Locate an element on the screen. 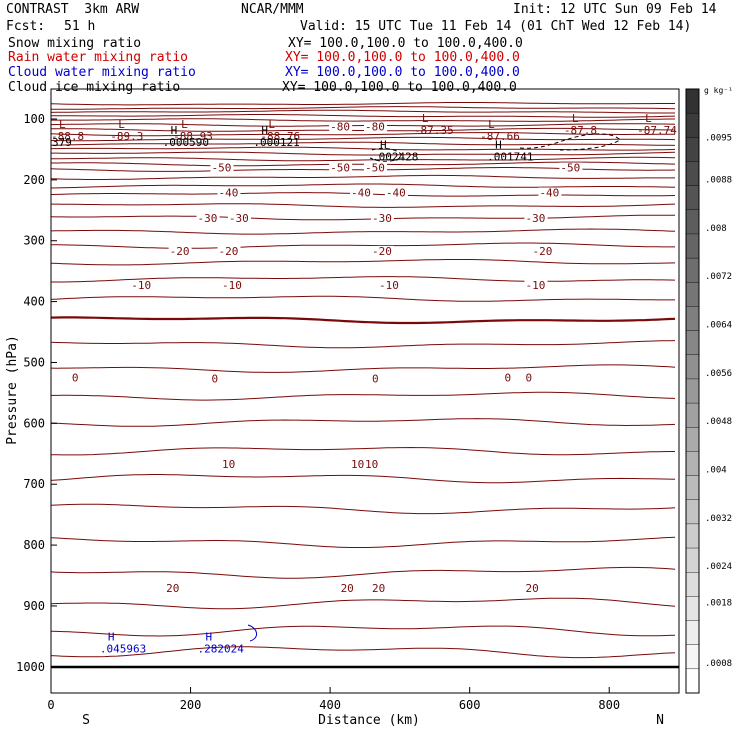 This screenshot has height=740, width=740. x-tick-label: 200 is located at coordinates (191, 705).